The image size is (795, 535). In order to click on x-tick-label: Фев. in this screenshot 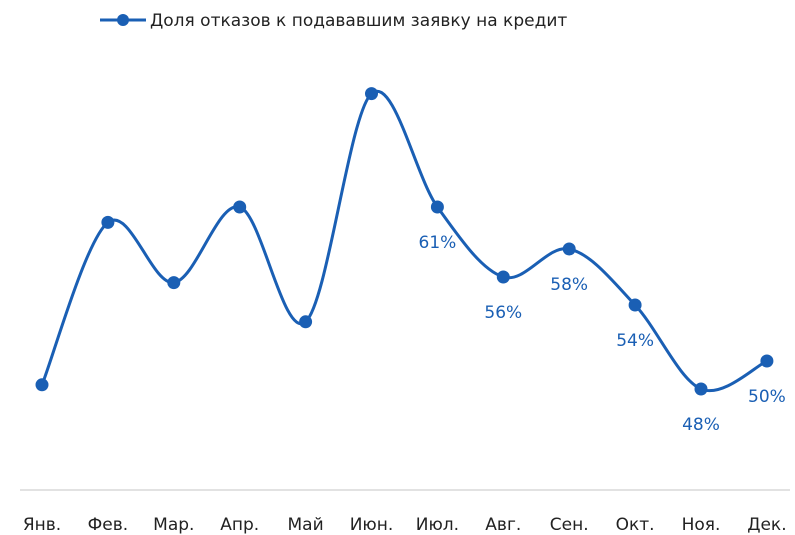, I will do `click(108, 525)`.